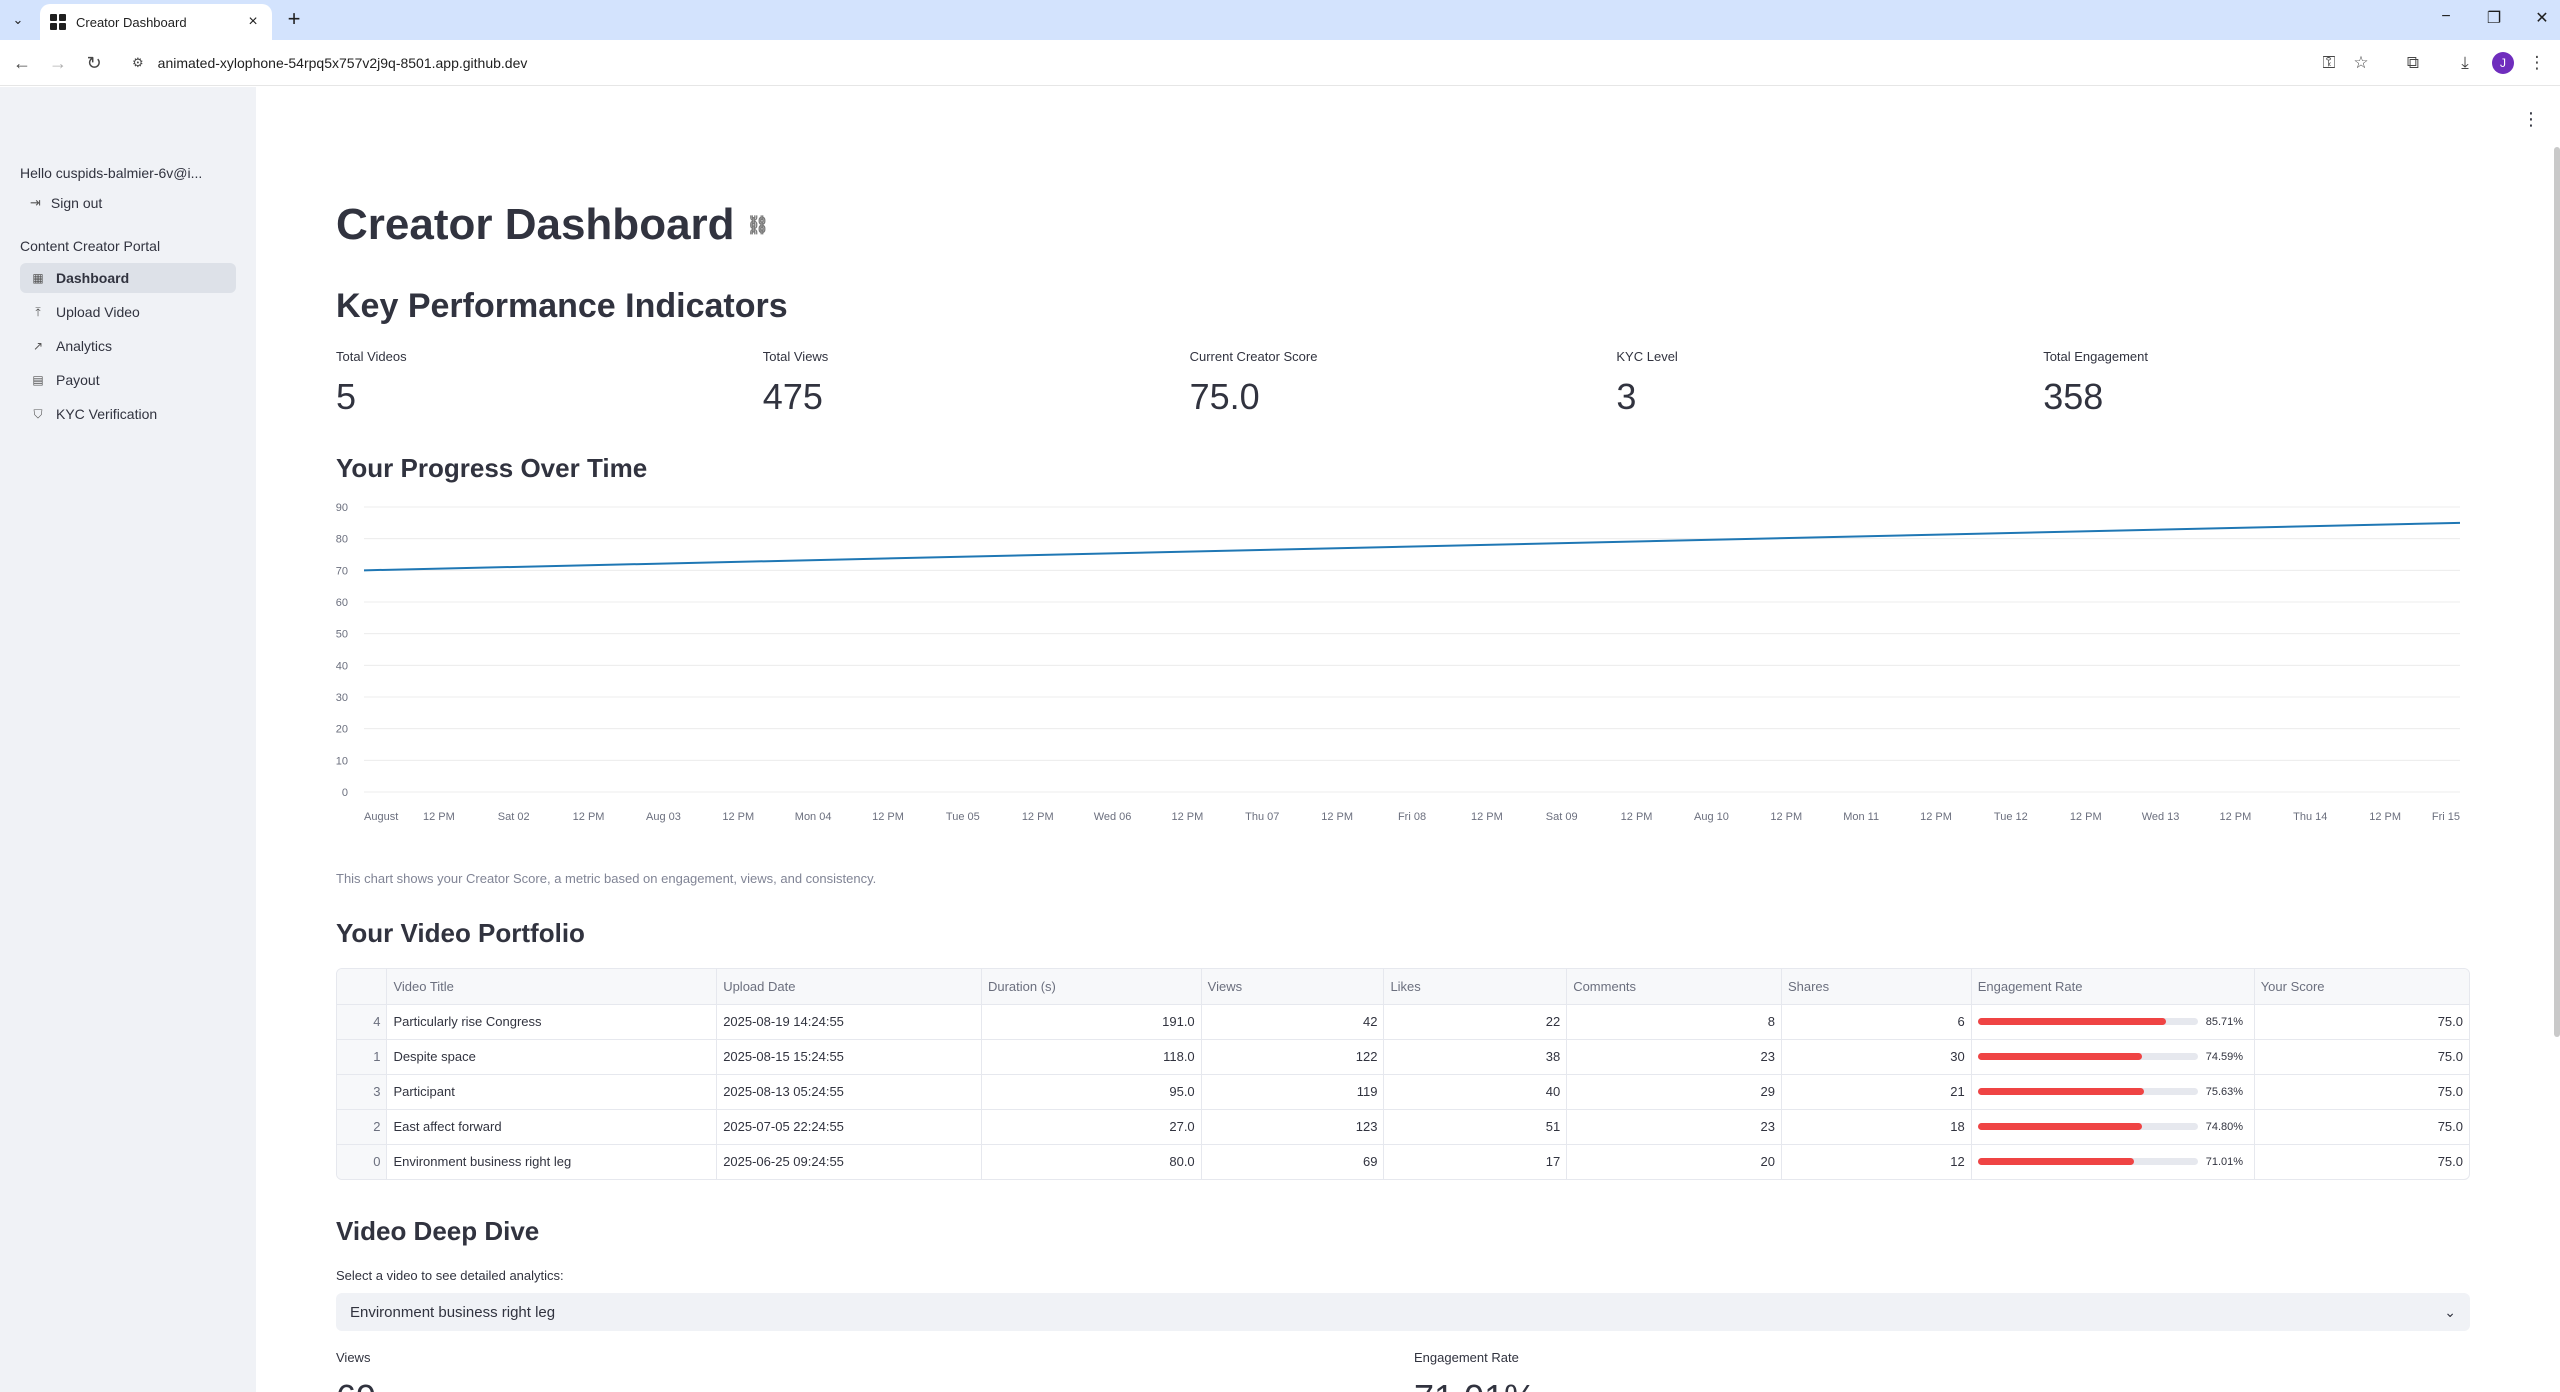 This screenshot has height=1392, width=2560. What do you see at coordinates (2450, 1311) in the screenshot?
I see `chevron-down-icon: ⌄` at bounding box center [2450, 1311].